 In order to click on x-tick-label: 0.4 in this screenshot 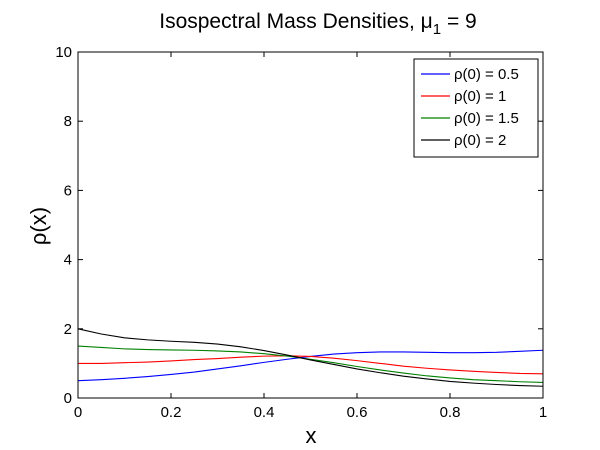, I will do `click(264, 412)`.